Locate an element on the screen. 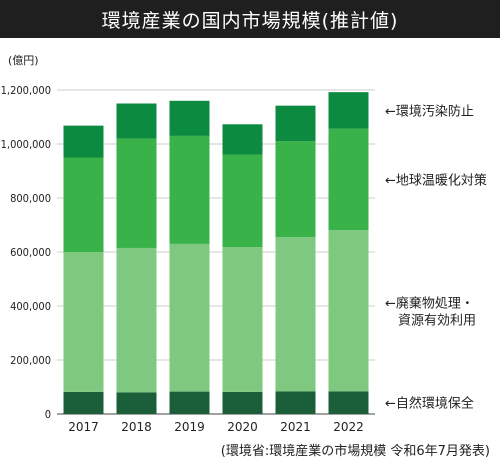 The width and height of the screenshot is (500, 465). y-tick-label: 0 is located at coordinates (48, 414).